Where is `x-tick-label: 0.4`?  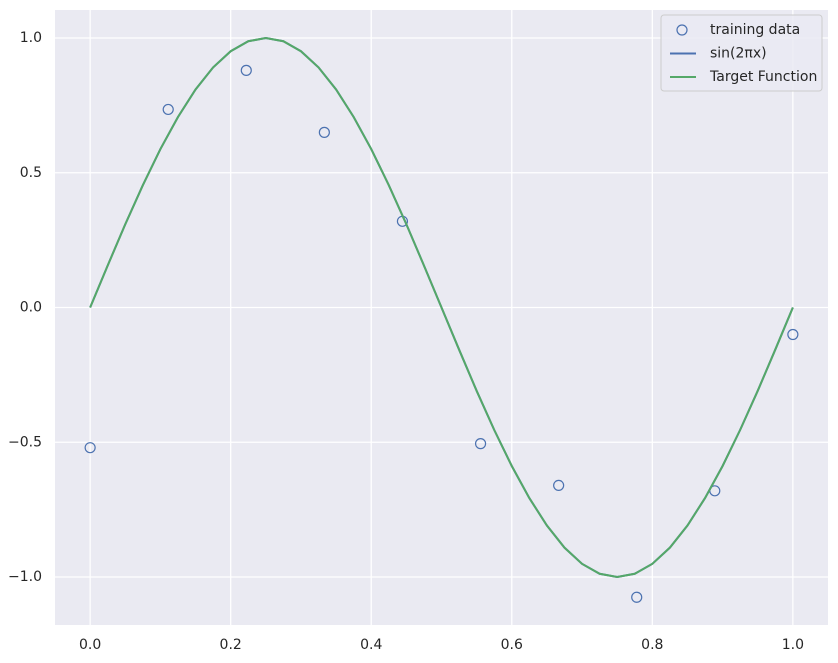
x-tick-label: 0.4 is located at coordinates (371, 645).